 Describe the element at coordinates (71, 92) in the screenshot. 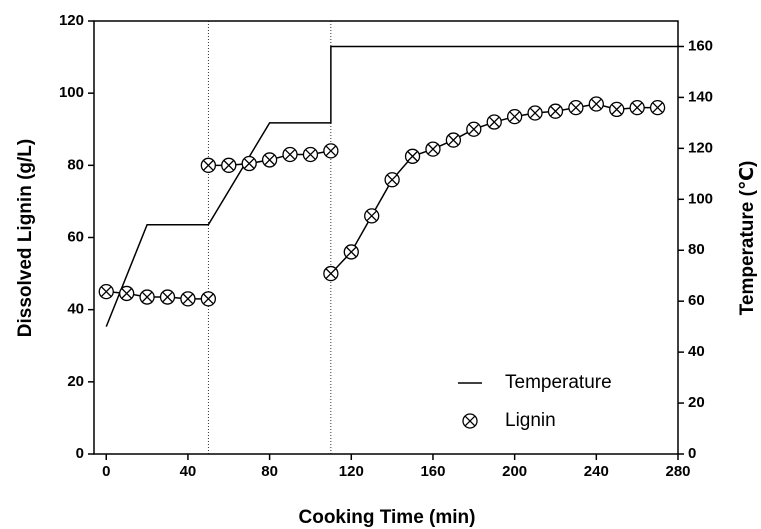

I see `y-tick-label: 100` at that location.